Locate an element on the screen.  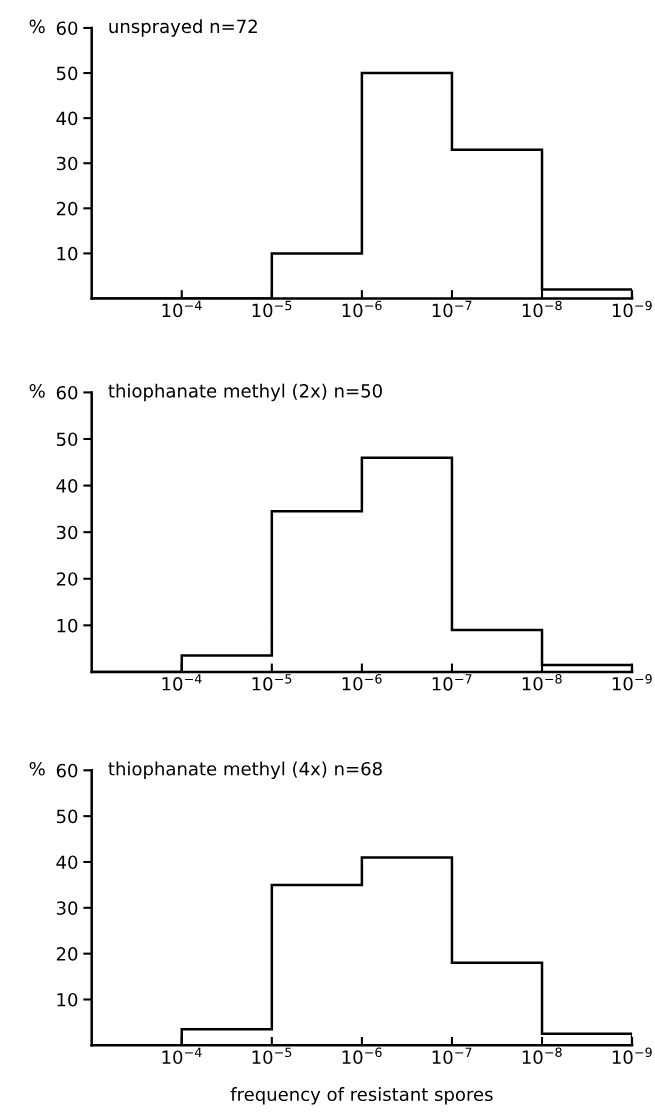
chart-title: thiophanate methyl (2x) n=50 is located at coordinates (245, 392).